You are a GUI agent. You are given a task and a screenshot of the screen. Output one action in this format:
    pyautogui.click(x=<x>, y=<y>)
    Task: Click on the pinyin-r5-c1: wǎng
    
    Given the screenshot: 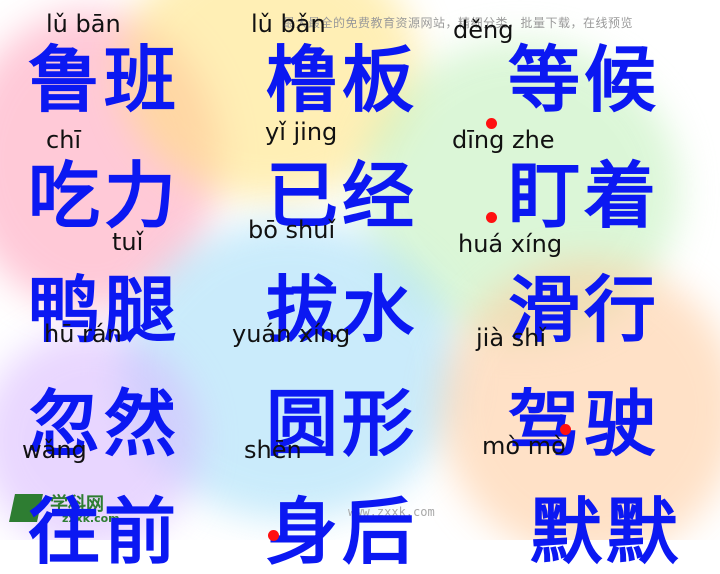 What is the action you would take?
    pyautogui.click(x=54, y=450)
    